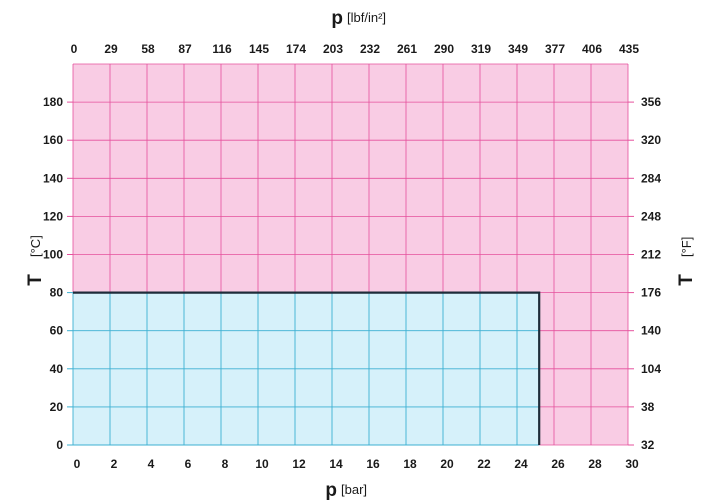 The height and width of the screenshot is (500, 710). I want to click on top-tick-label: 203, so click(333, 49).